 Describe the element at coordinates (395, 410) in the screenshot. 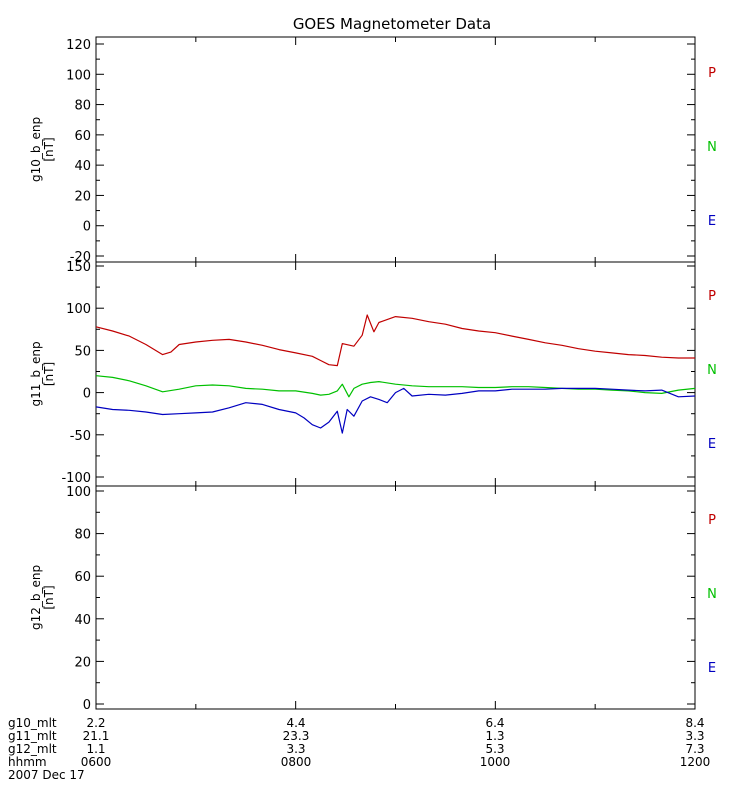

I see `series-line-E` at that location.